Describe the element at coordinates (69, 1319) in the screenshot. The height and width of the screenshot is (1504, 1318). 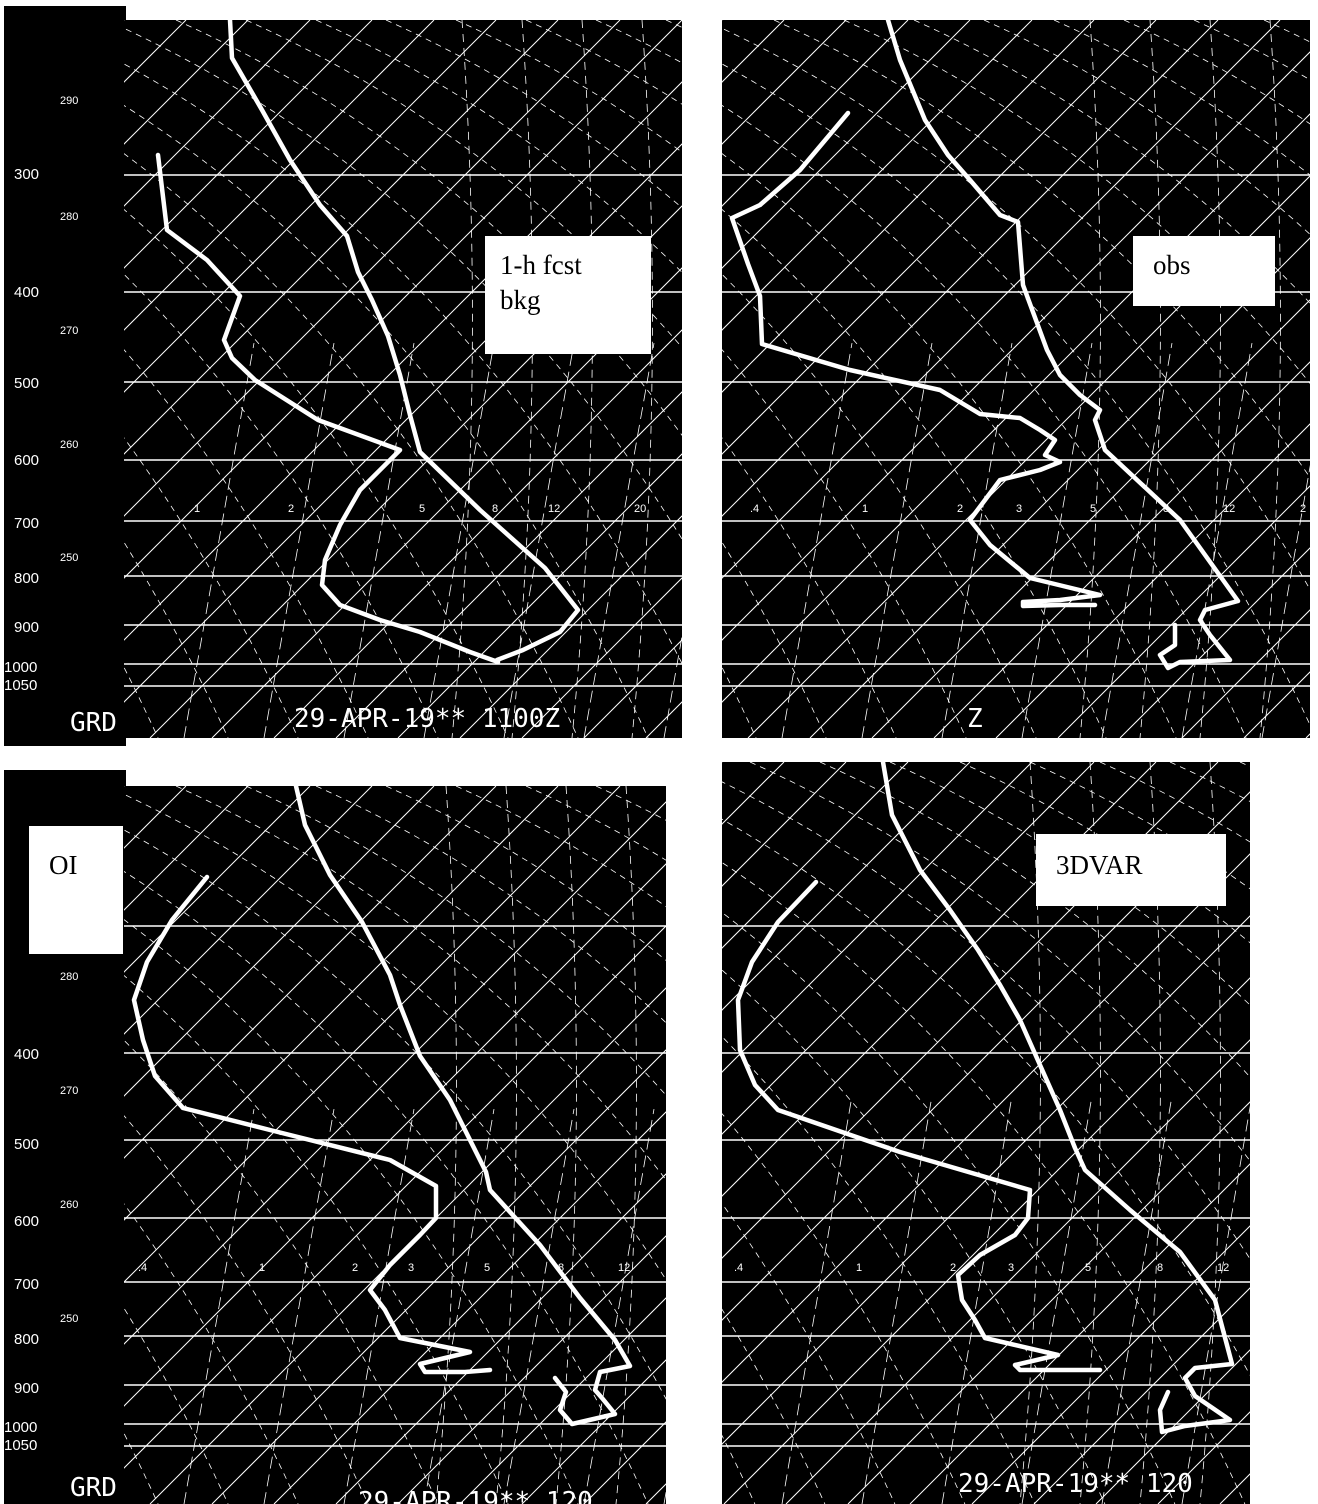
I see `theta-label: 250` at that location.